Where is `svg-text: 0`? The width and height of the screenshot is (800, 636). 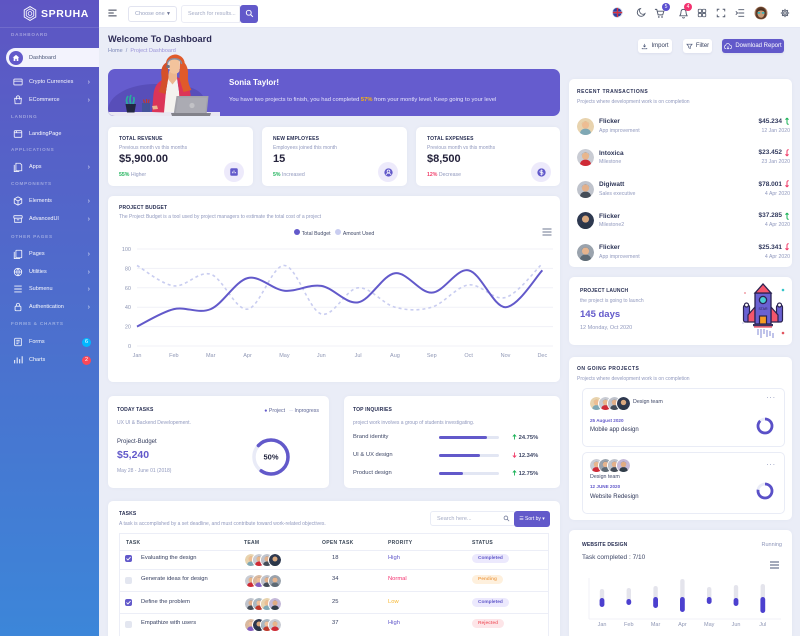 svg-text: 0 is located at coordinates (129, 347).